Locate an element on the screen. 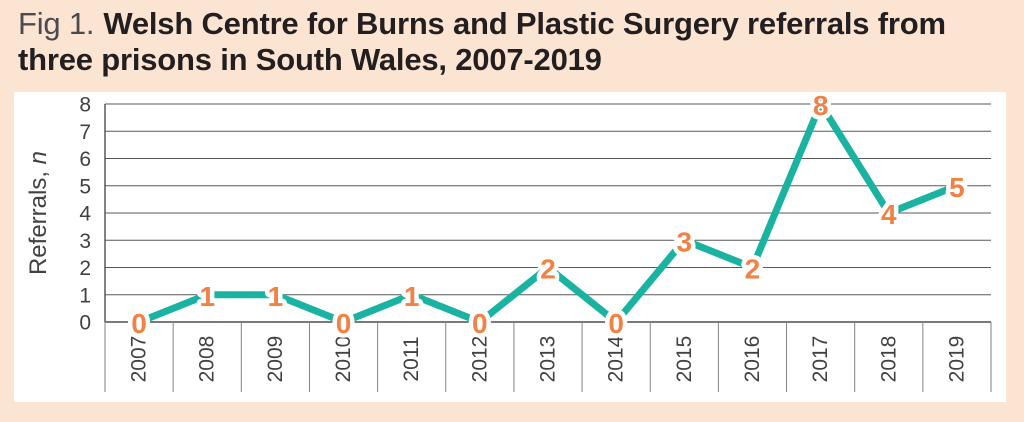 The image size is (1024, 422). y-tick-label: 5 is located at coordinates (85, 186).